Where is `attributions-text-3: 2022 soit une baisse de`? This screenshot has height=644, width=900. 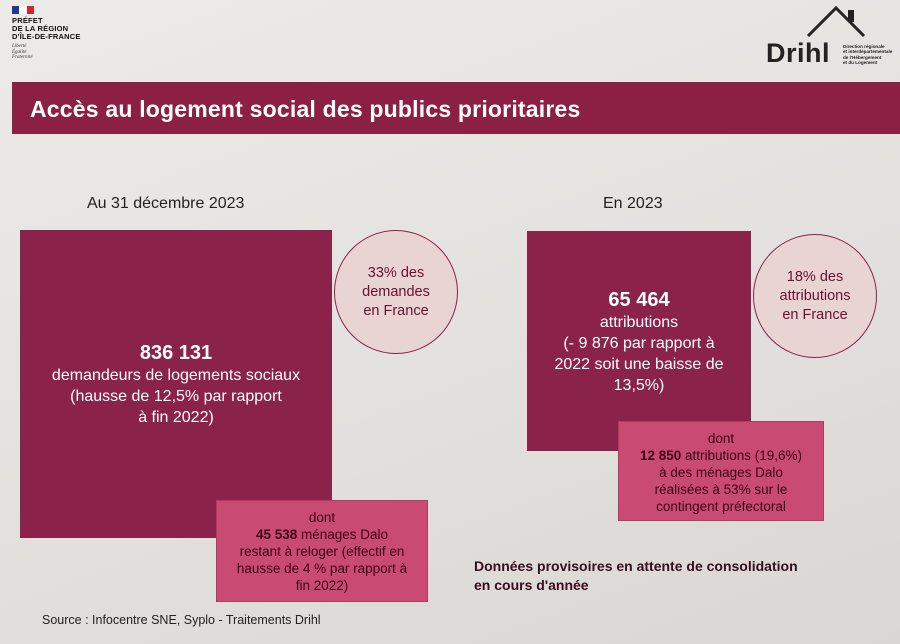
attributions-text-3: 2022 soit une baisse de is located at coordinates (639, 364).